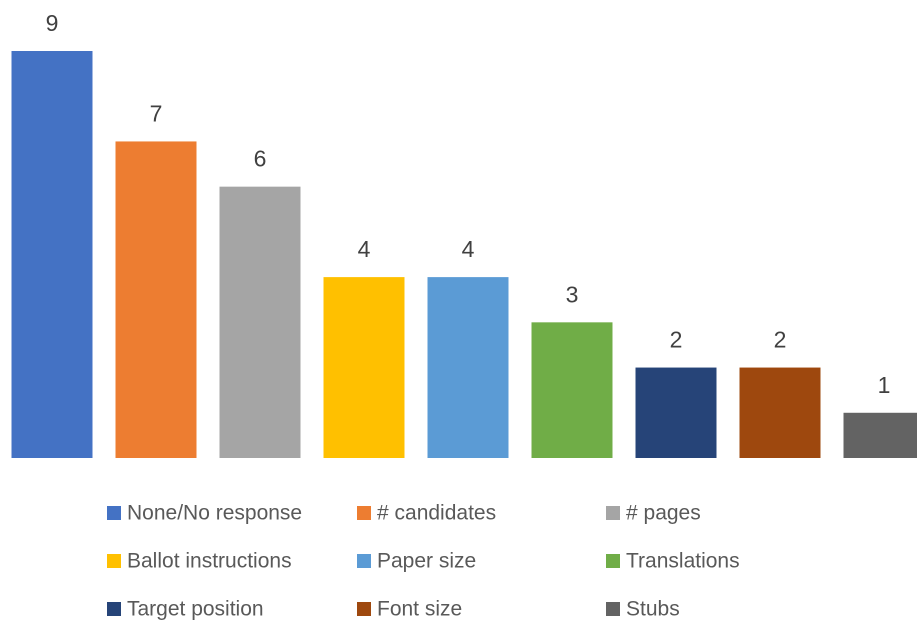  What do you see at coordinates (156, 114) in the screenshot?
I see `data-label: 7` at bounding box center [156, 114].